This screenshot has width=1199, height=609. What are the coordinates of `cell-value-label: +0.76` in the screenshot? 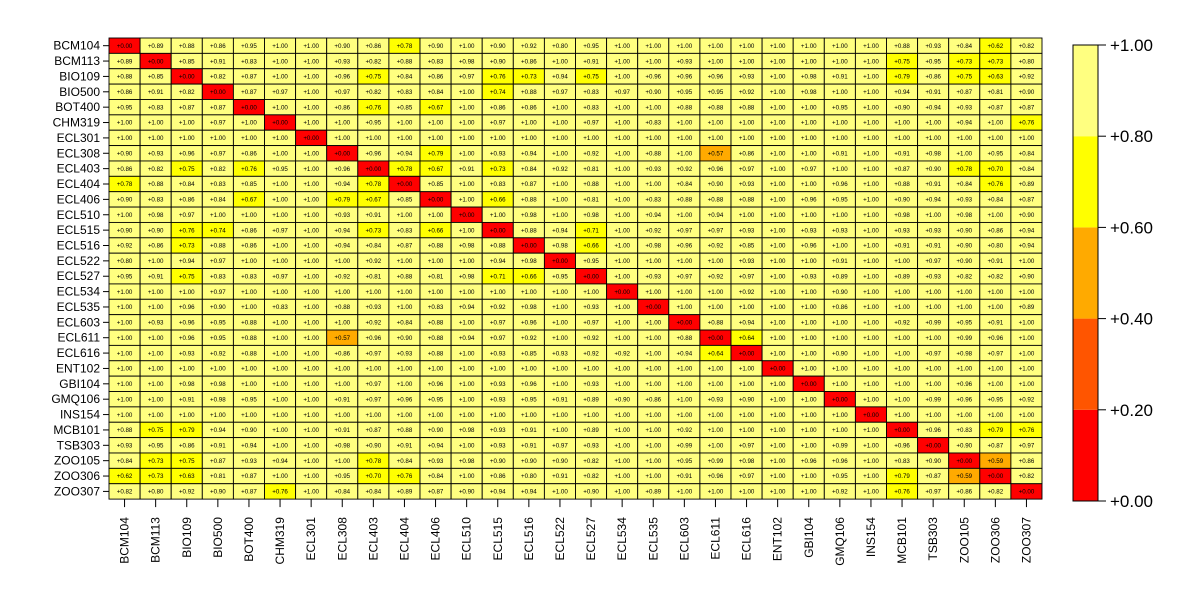 It's located at (1027, 123).